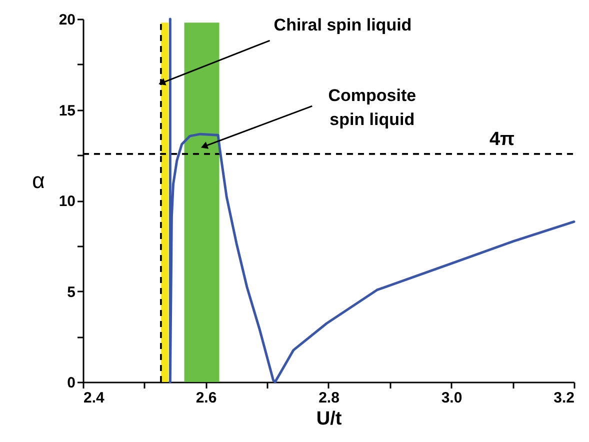 The image size is (589, 442). What do you see at coordinates (71, 383) in the screenshot?
I see `y-tick-label: 0` at bounding box center [71, 383].